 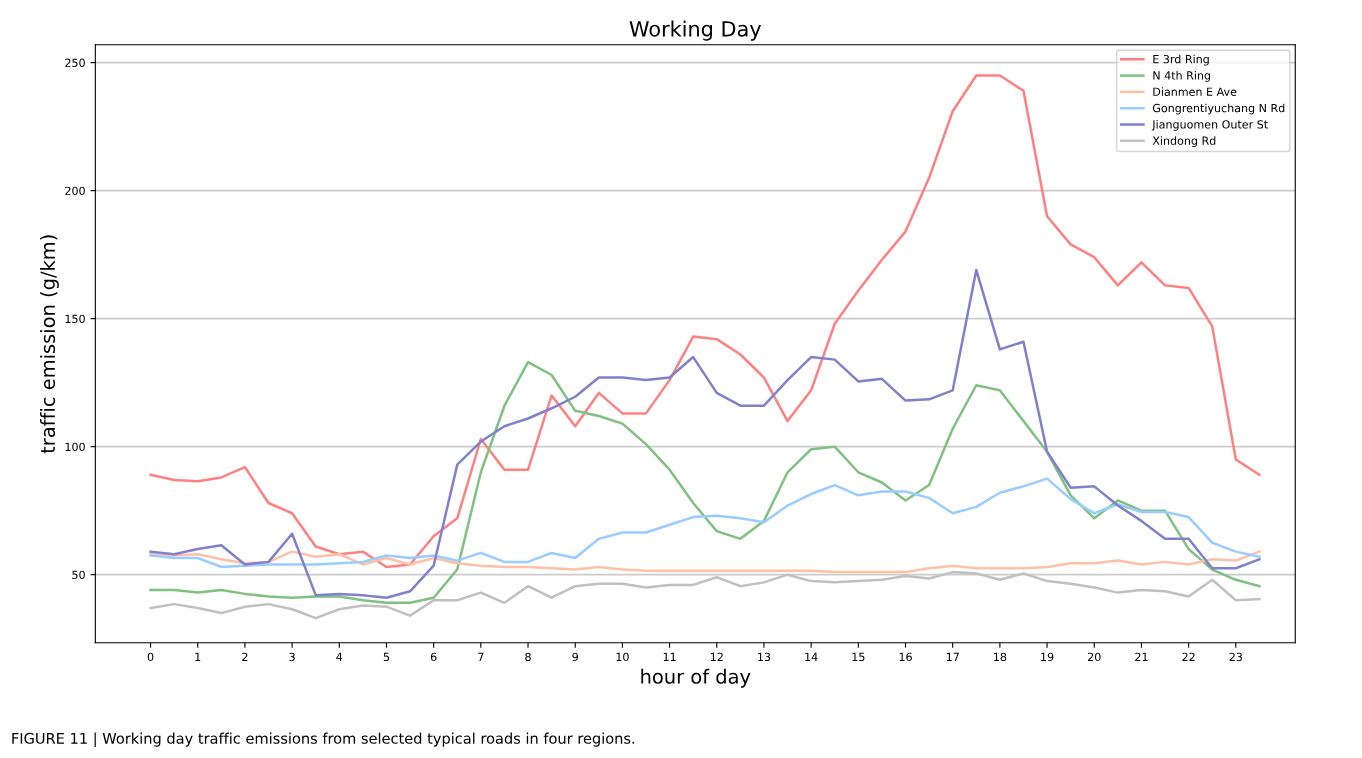 What do you see at coordinates (696, 678) in the screenshot?
I see `x-axis-title: hour of day` at bounding box center [696, 678].